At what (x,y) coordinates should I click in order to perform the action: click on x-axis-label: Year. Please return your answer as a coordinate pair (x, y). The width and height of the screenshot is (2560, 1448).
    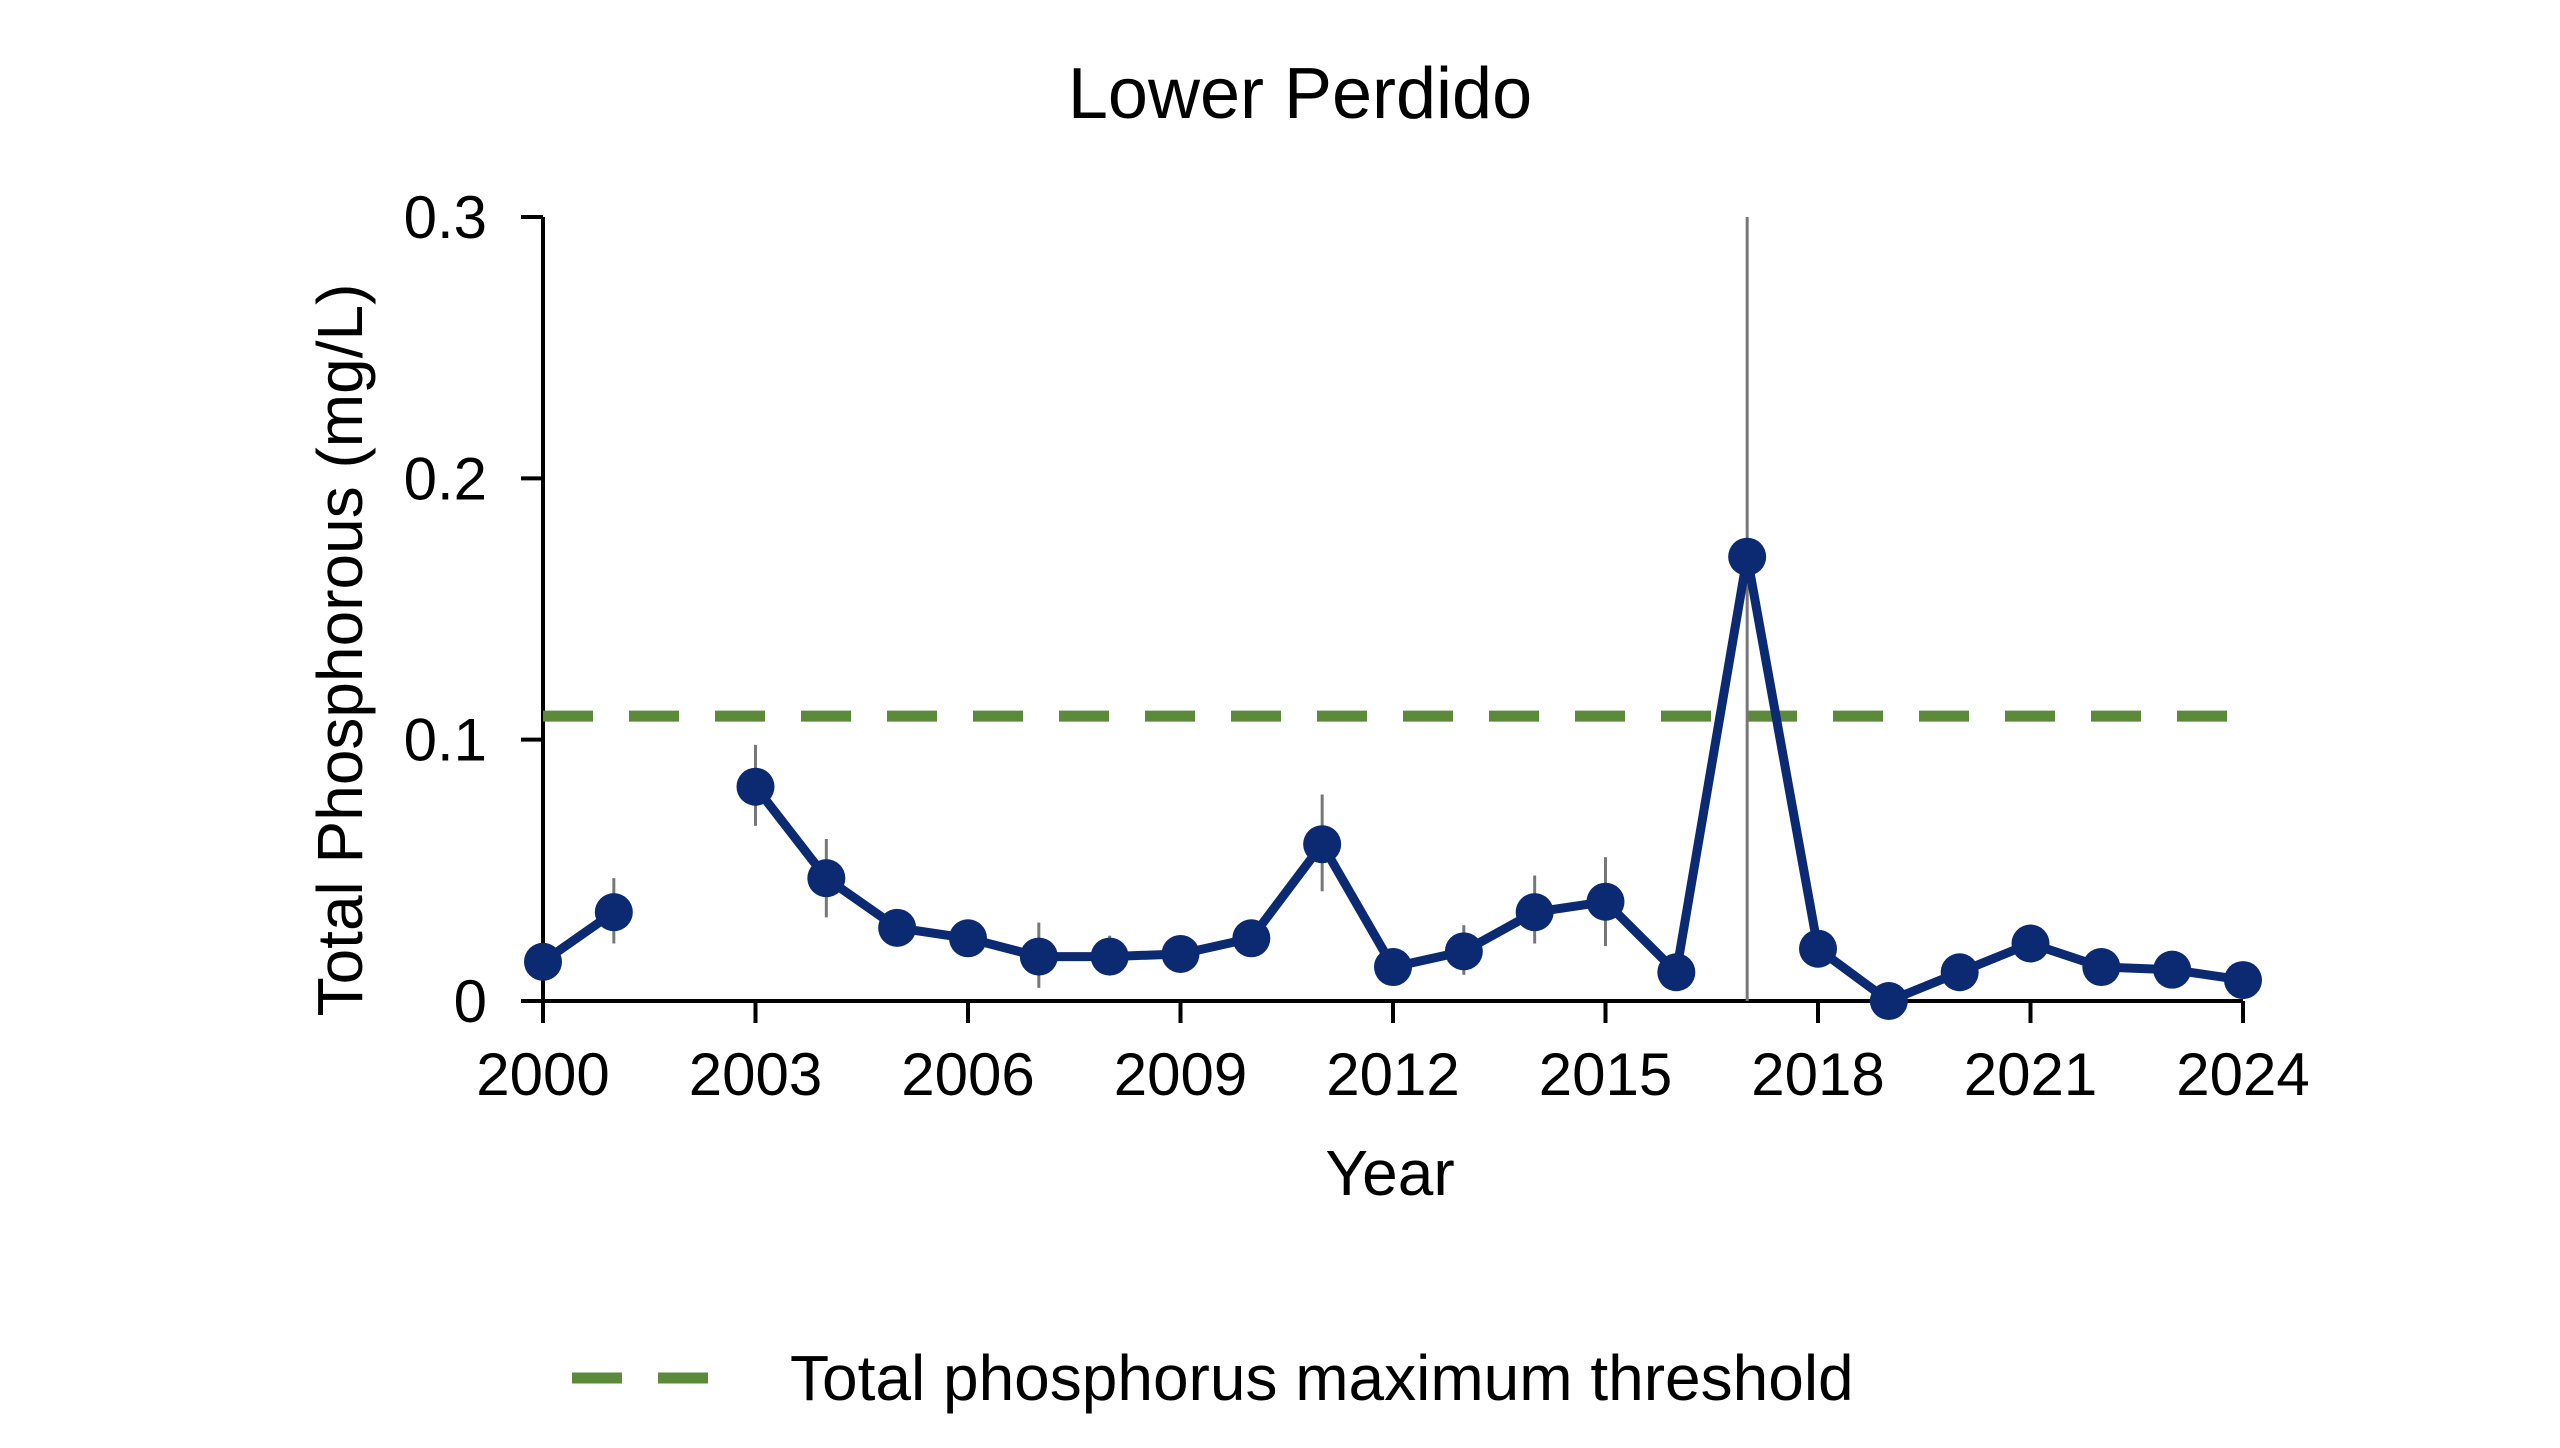
    Looking at the image, I should click on (1389, 1173).